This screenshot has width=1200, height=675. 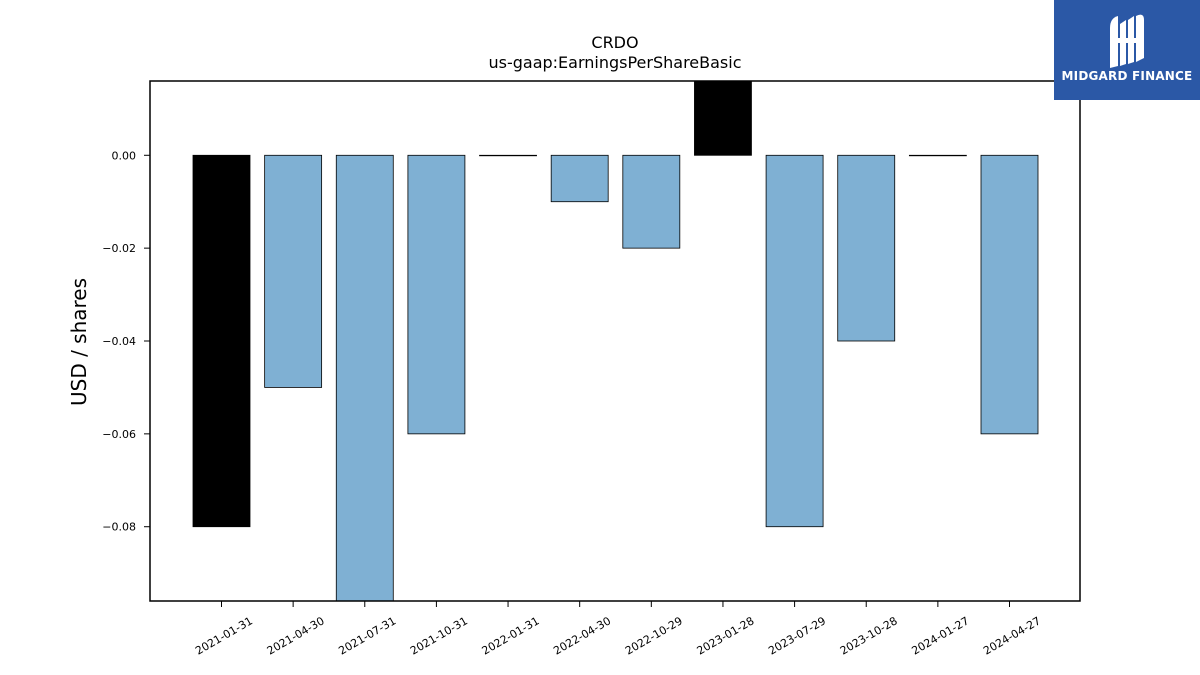 I want to click on x-tick-label: 2021-10-31, so click(x=439, y=635).